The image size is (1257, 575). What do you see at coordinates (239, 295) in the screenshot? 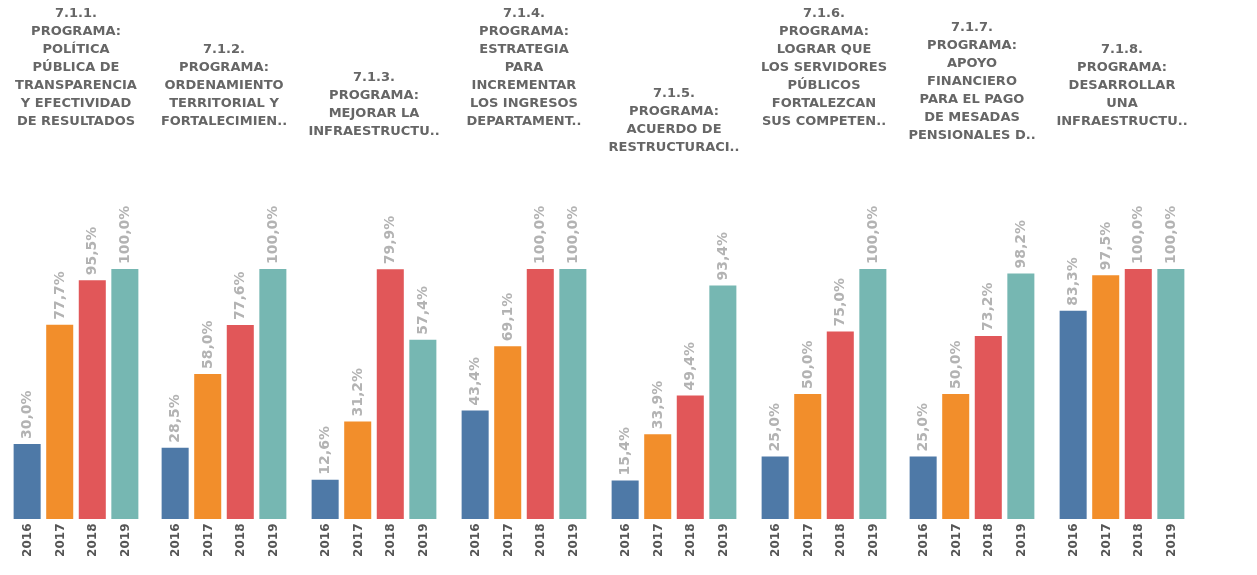
I see `data-label: 77,6%` at bounding box center [239, 295].